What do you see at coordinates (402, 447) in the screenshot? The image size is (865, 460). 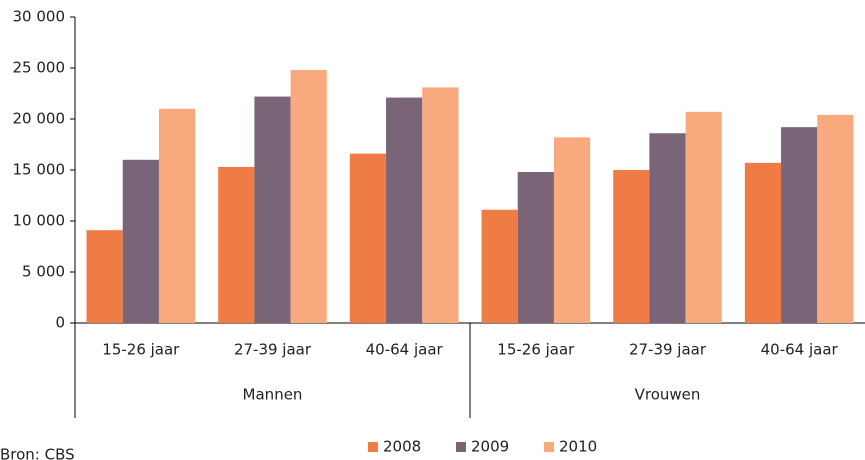 I see `legend-label: 2008` at bounding box center [402, 447].